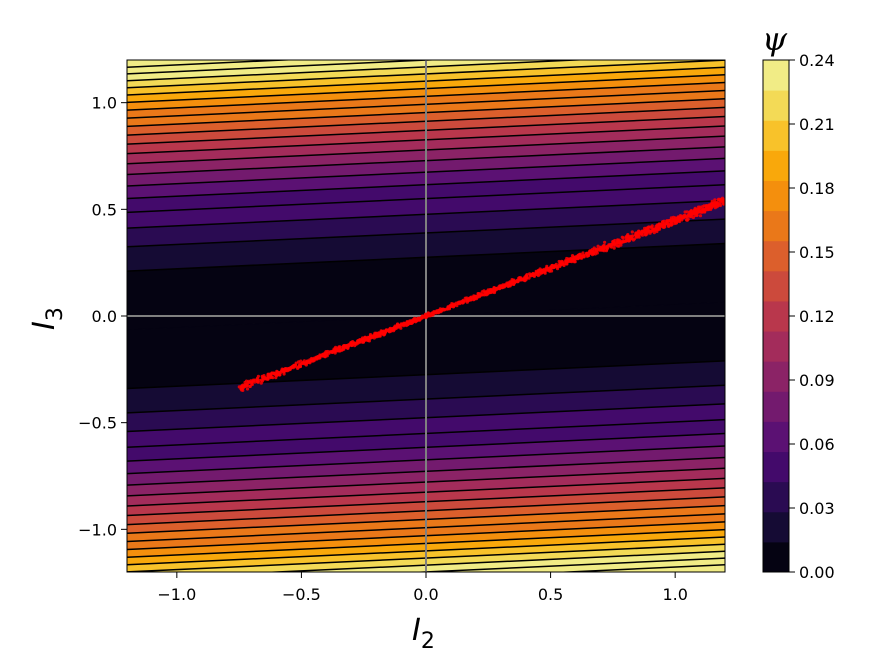 Image resolution: width=896 pixels, height=672 pixels. Describe the element at coordinates (817, 124) in the screenshot. I see `colorbar-tick-label: 0.21` at that location.